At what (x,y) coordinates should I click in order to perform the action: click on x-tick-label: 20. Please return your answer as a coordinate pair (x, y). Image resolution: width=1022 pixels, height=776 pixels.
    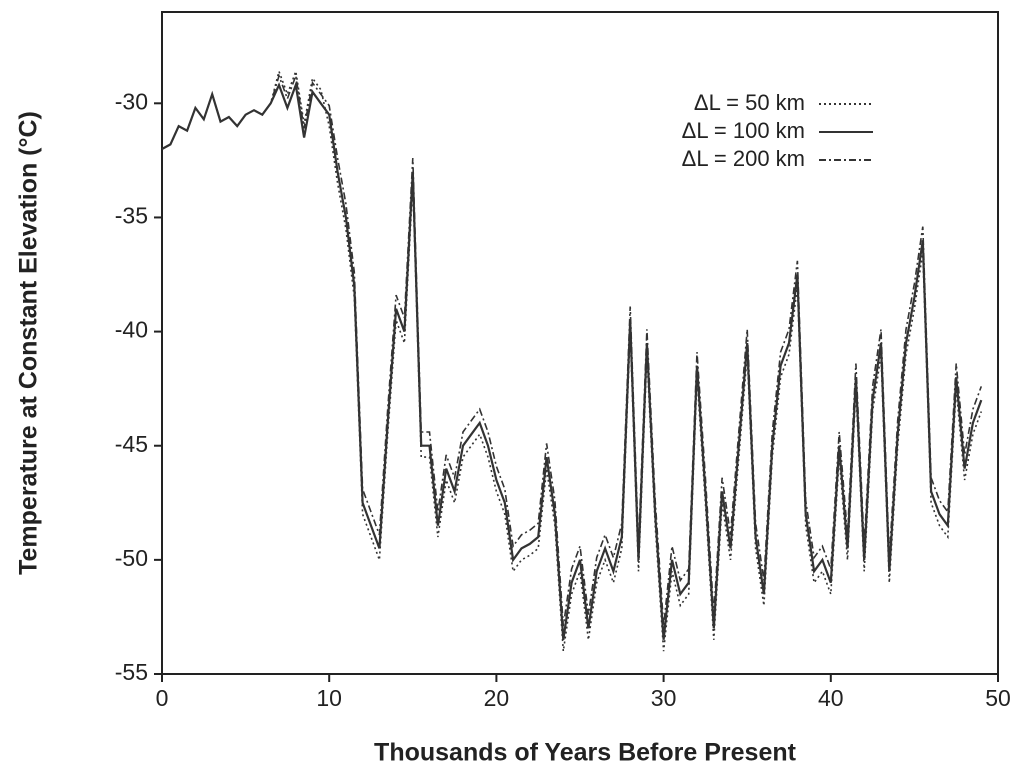
    Looking at the image, I should click on (497, 698).